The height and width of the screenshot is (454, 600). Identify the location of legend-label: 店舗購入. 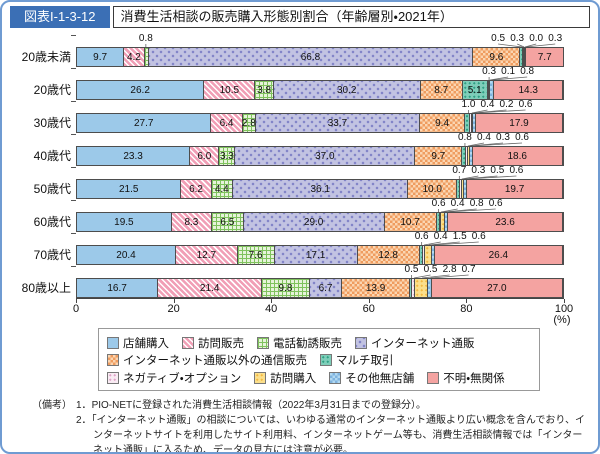
(146, 343).